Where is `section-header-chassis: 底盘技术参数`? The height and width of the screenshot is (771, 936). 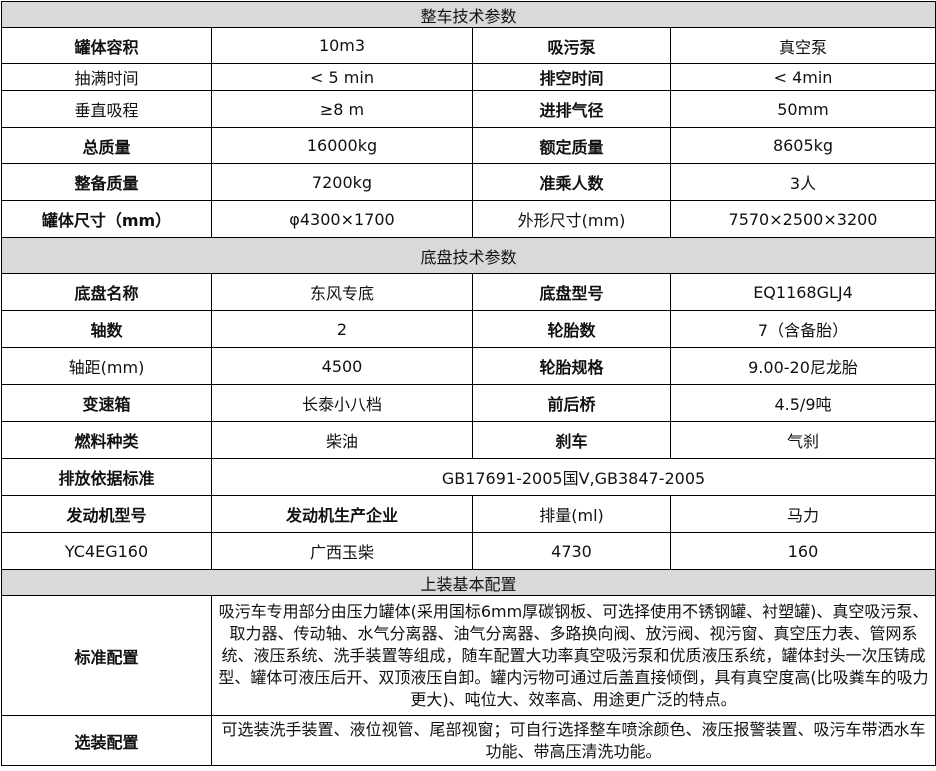
section-header-chassis: 底盘技术参数 is located at coordinates (468, 255).